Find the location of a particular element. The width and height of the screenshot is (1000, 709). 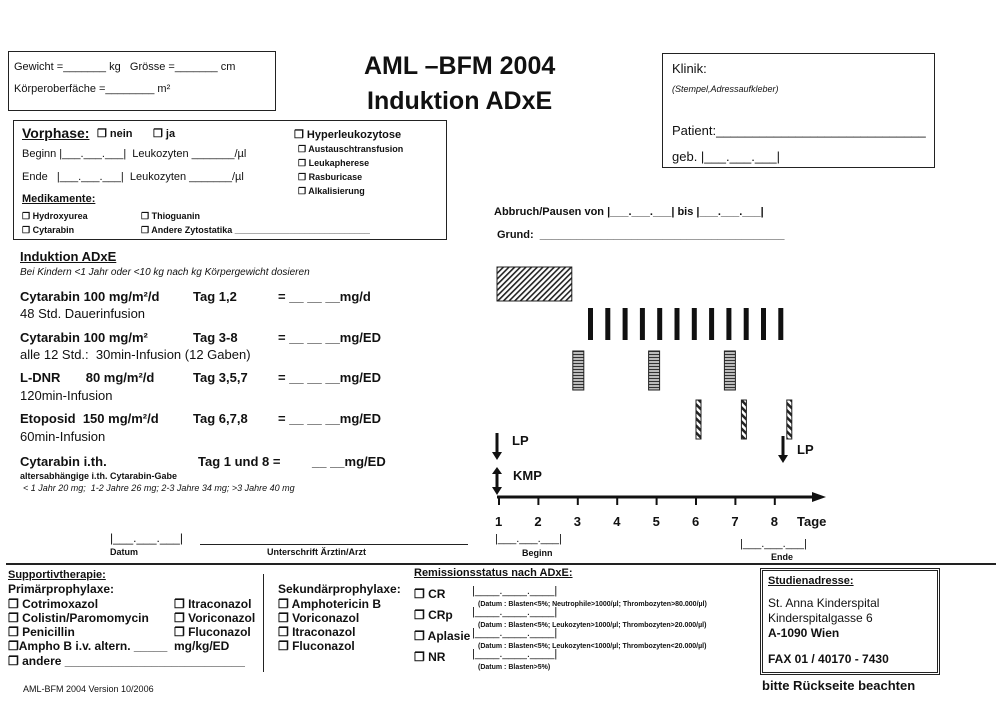

crp-date-field: |____.____.____| is located at coordinates (515, 612).